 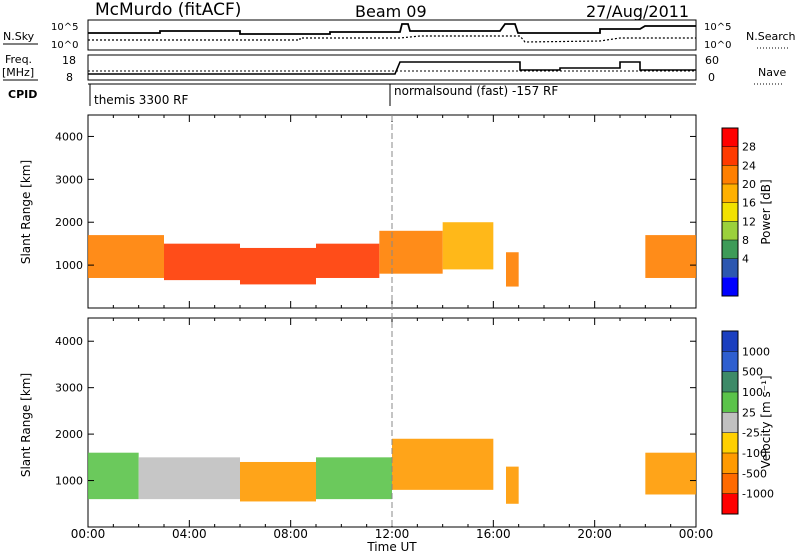 What do you see at coordinates (758, 494) in the screenshot?
I see `velocity-colorbar-tick-label: -1000` at bounding box center [758, 494].